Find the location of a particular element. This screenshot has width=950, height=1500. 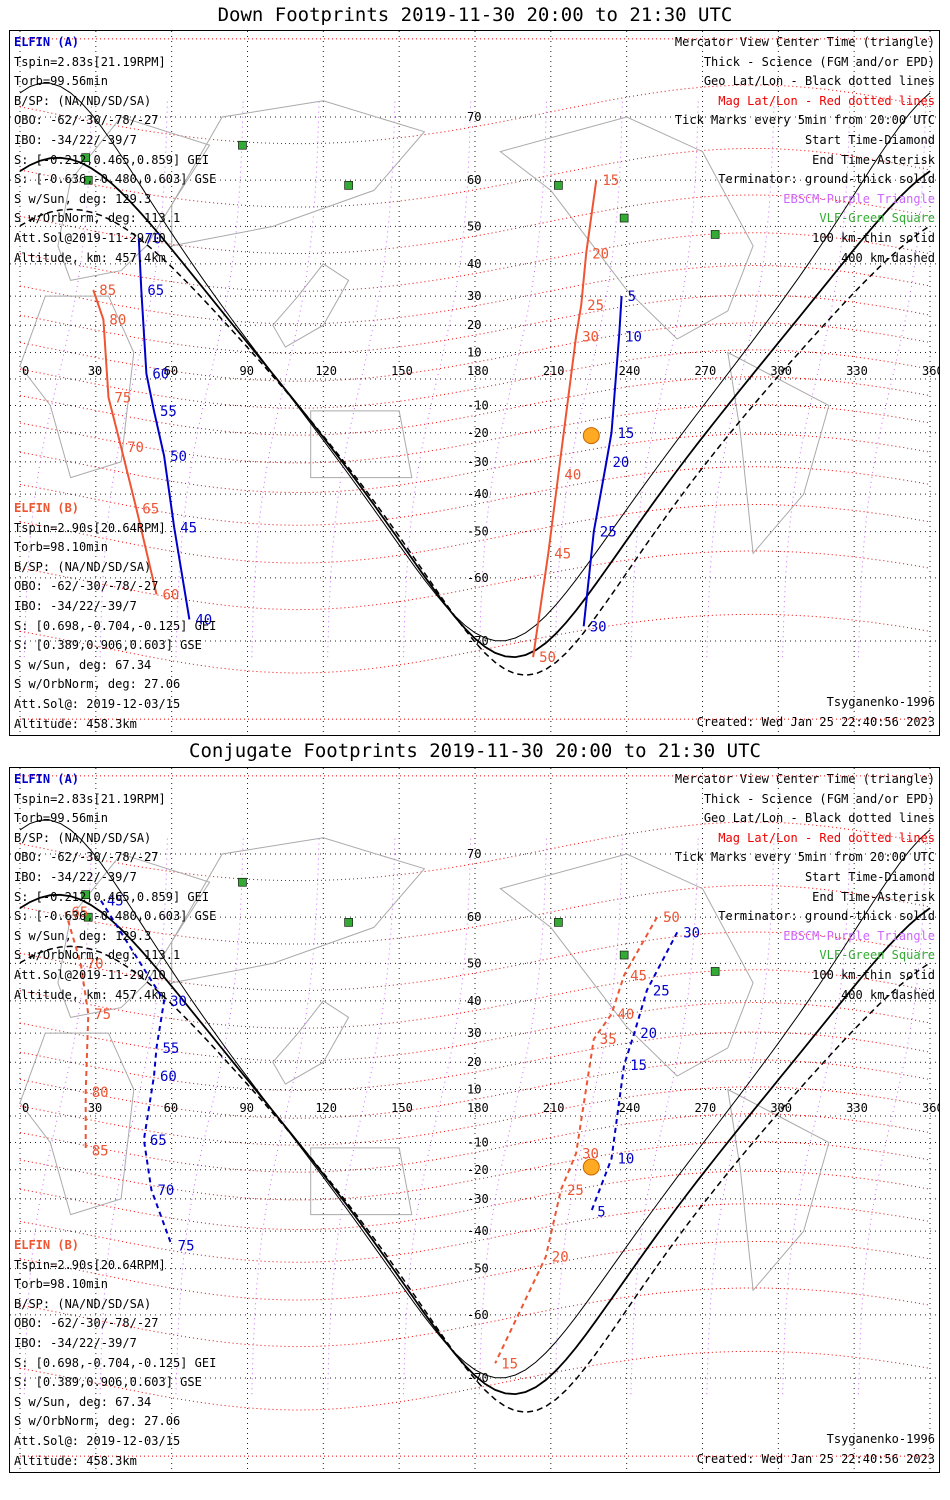

elfin-a-info-line: S: [-0.212,0.465,0.859] GEI is located at coordinates (112, 896).